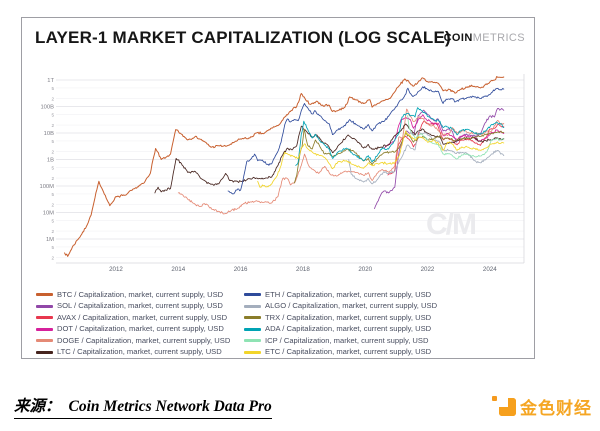 The height and width of the screenshot is (431, 600). I want to click on coinmetrics-logo-bold: COIN, so click(458, 38).